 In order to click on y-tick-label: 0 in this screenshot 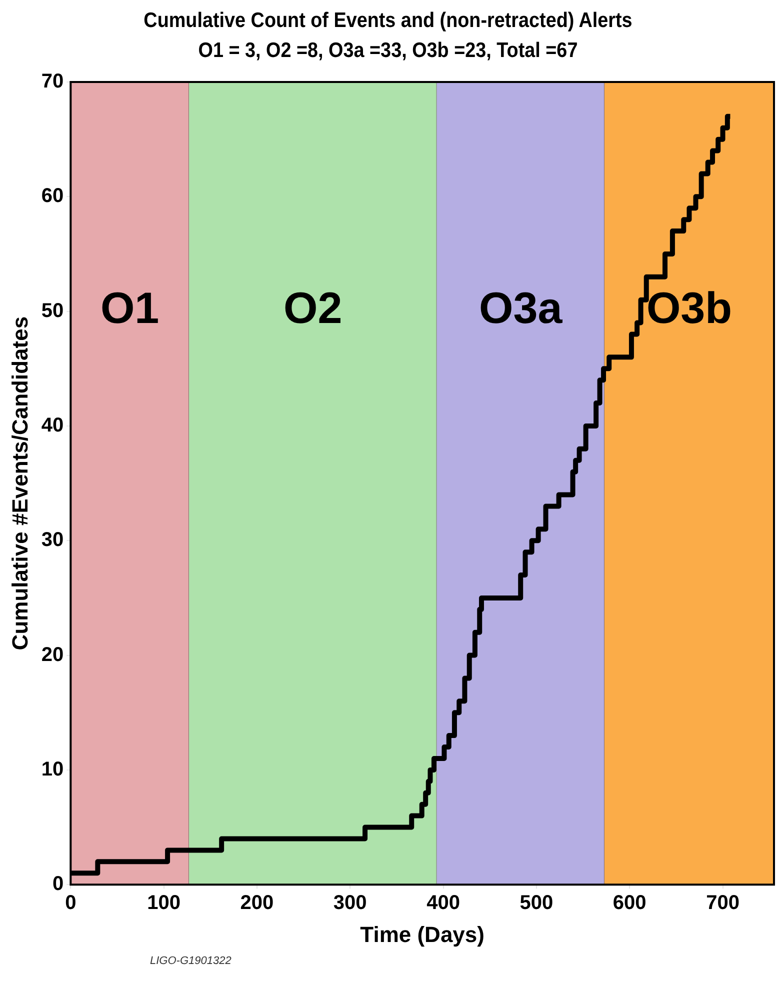, I will do `click(58, 884)`.